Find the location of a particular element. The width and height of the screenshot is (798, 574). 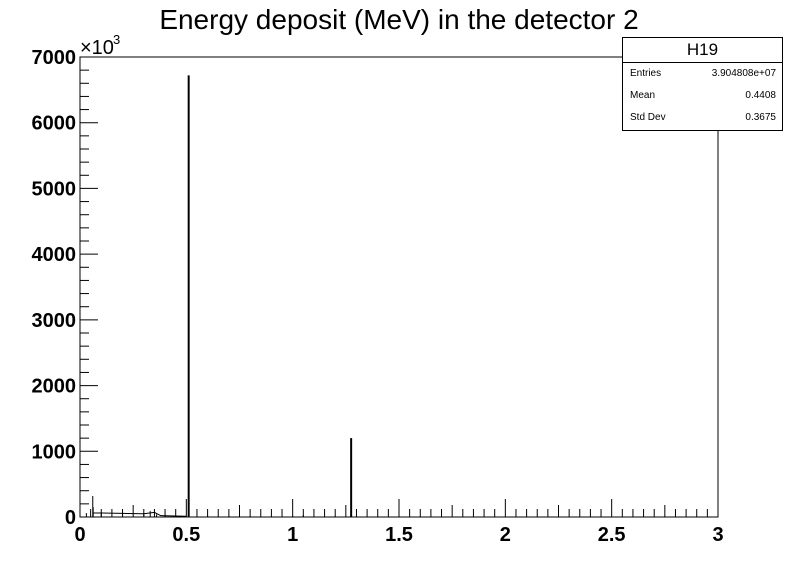

stats-mean-label: Mean is located at coordinates (643, 95).